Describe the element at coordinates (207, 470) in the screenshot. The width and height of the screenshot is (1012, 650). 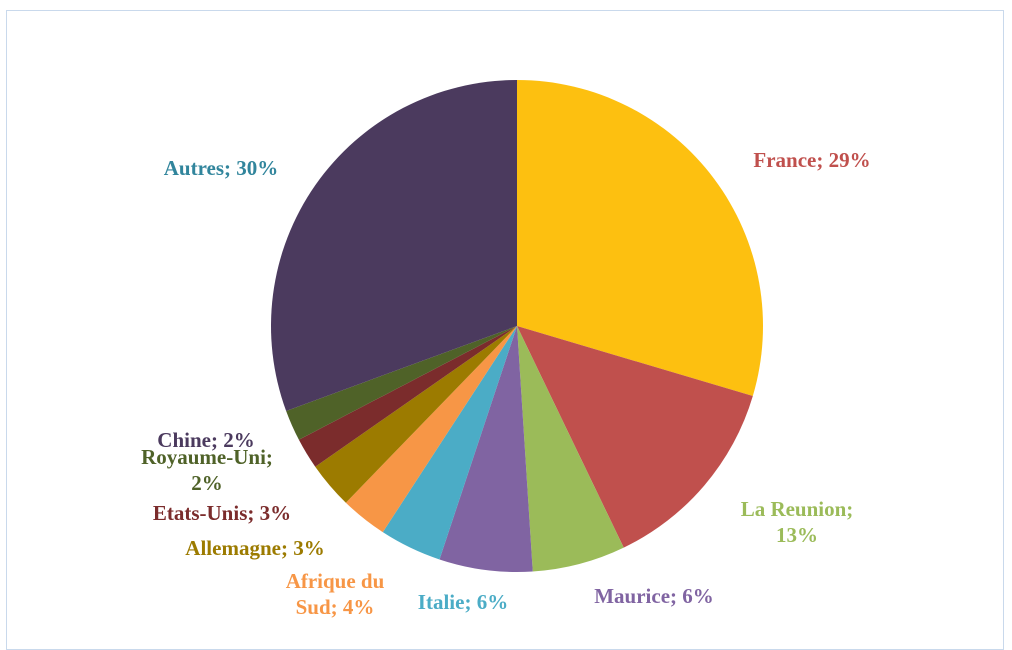
I see `data-label: Royaume-Uni; 2%` at that location.